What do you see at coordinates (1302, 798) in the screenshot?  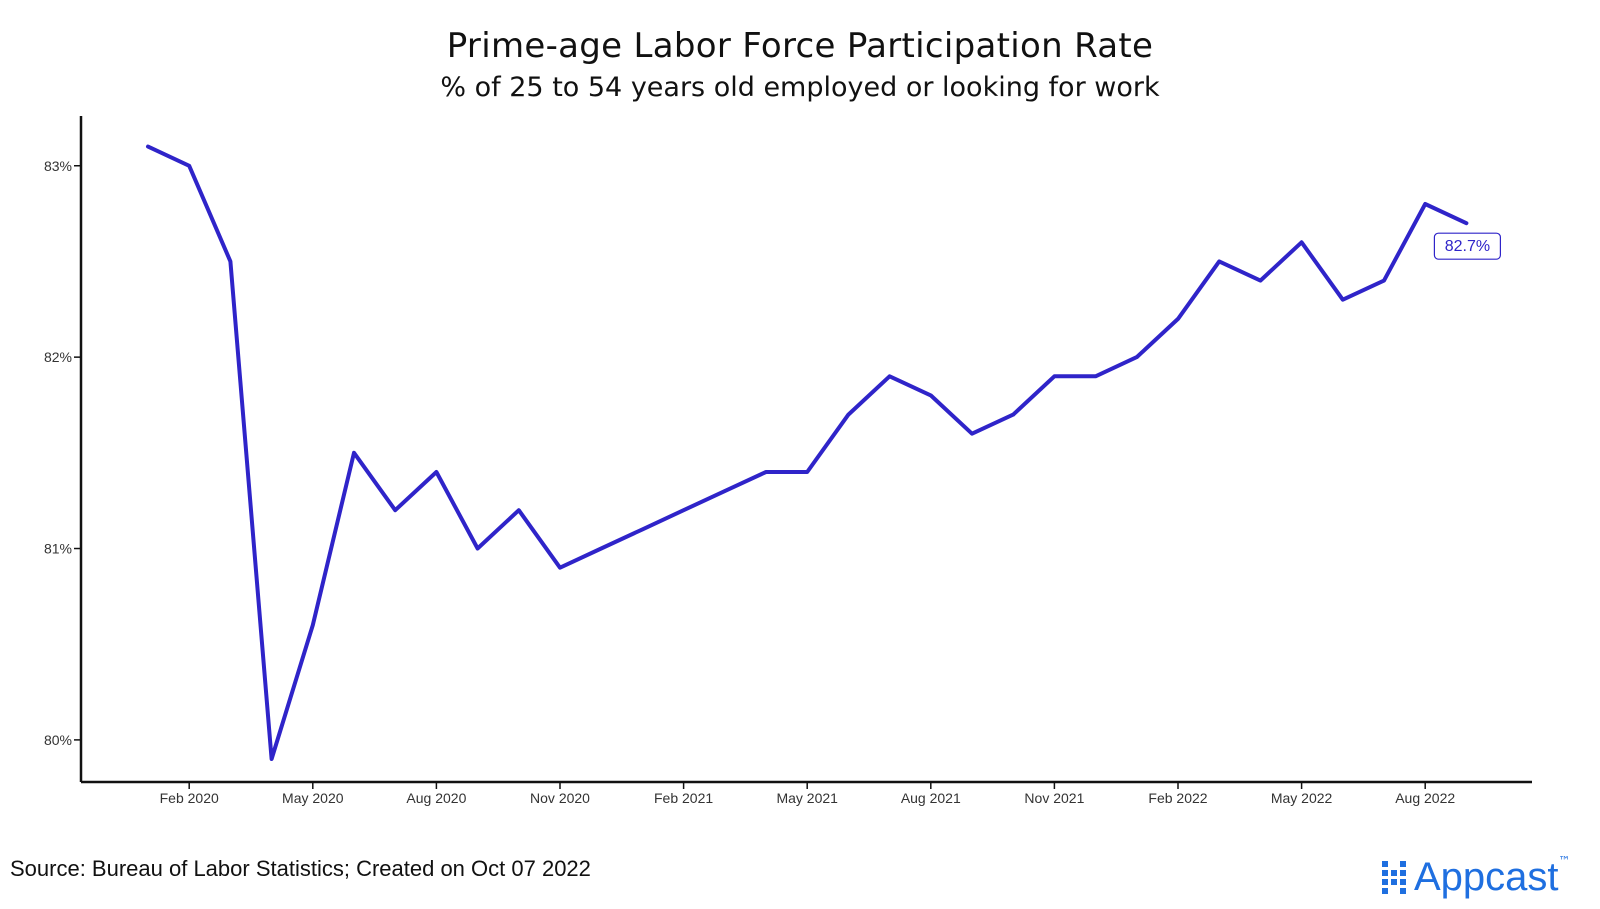 I see `x-tick-label: May 2022` at bounding box center [1302, 798].